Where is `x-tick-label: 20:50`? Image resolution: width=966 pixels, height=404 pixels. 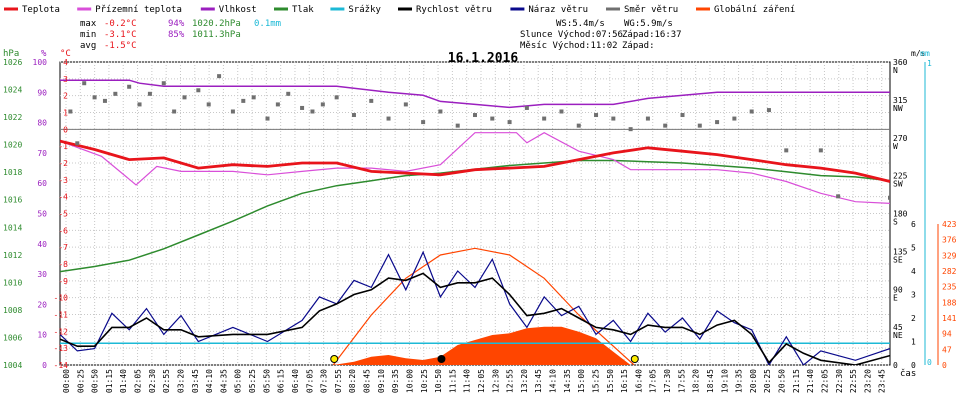
x-tick-label: 20:50 is located at coordinates (782, 381).